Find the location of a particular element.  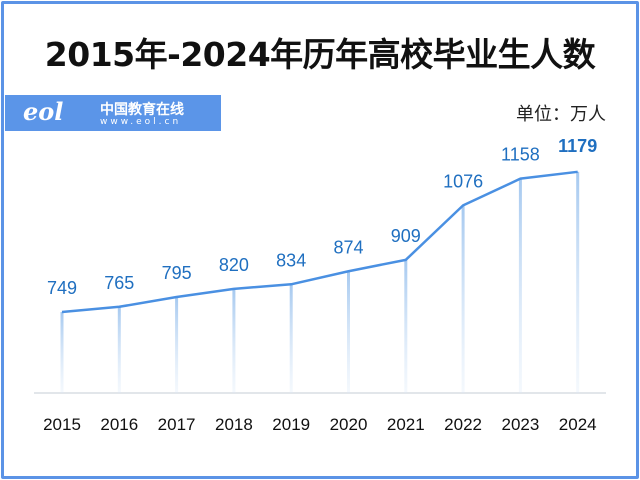

x-tick-label-2015: 2015 is located at coordinates (62, 424).